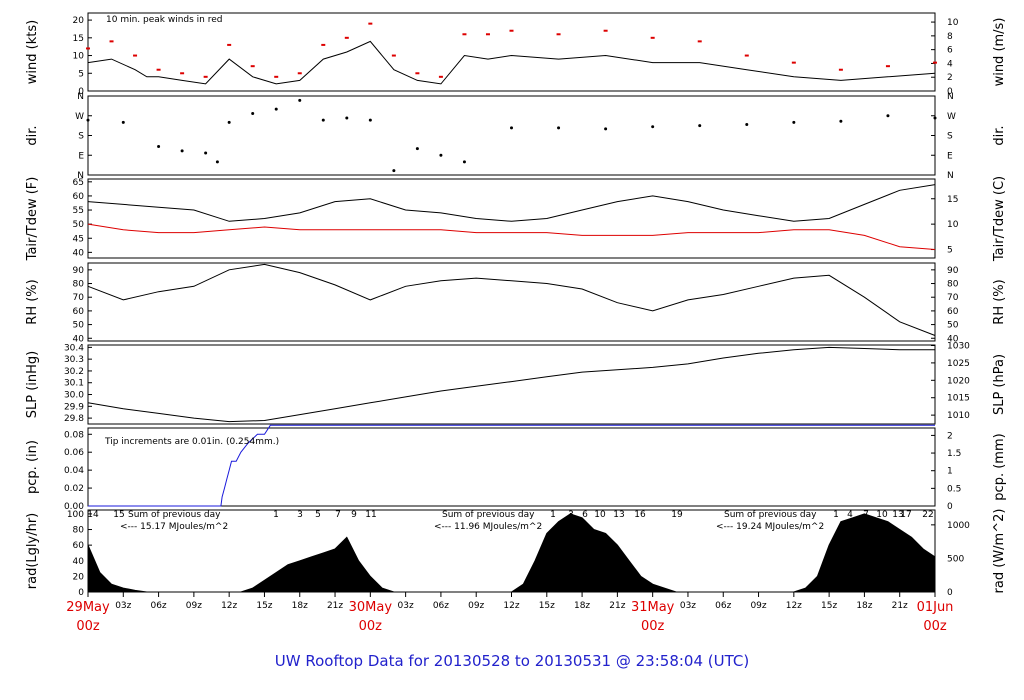 The height and width of the screenshot is (700, 1024). I want to click on rad-right-tick-label: 500, so click(955, 559).